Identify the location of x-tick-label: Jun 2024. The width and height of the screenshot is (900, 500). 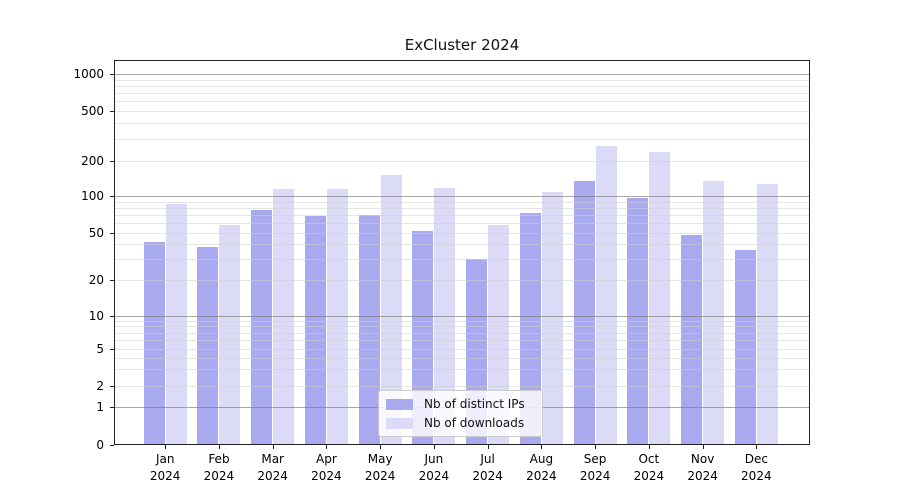
(434, 467).